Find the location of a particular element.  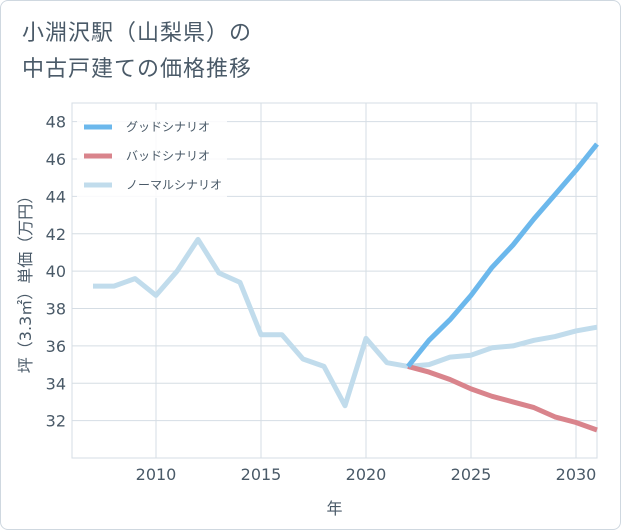

x-tick-label: 2015 is located at coordinates (261, 474).